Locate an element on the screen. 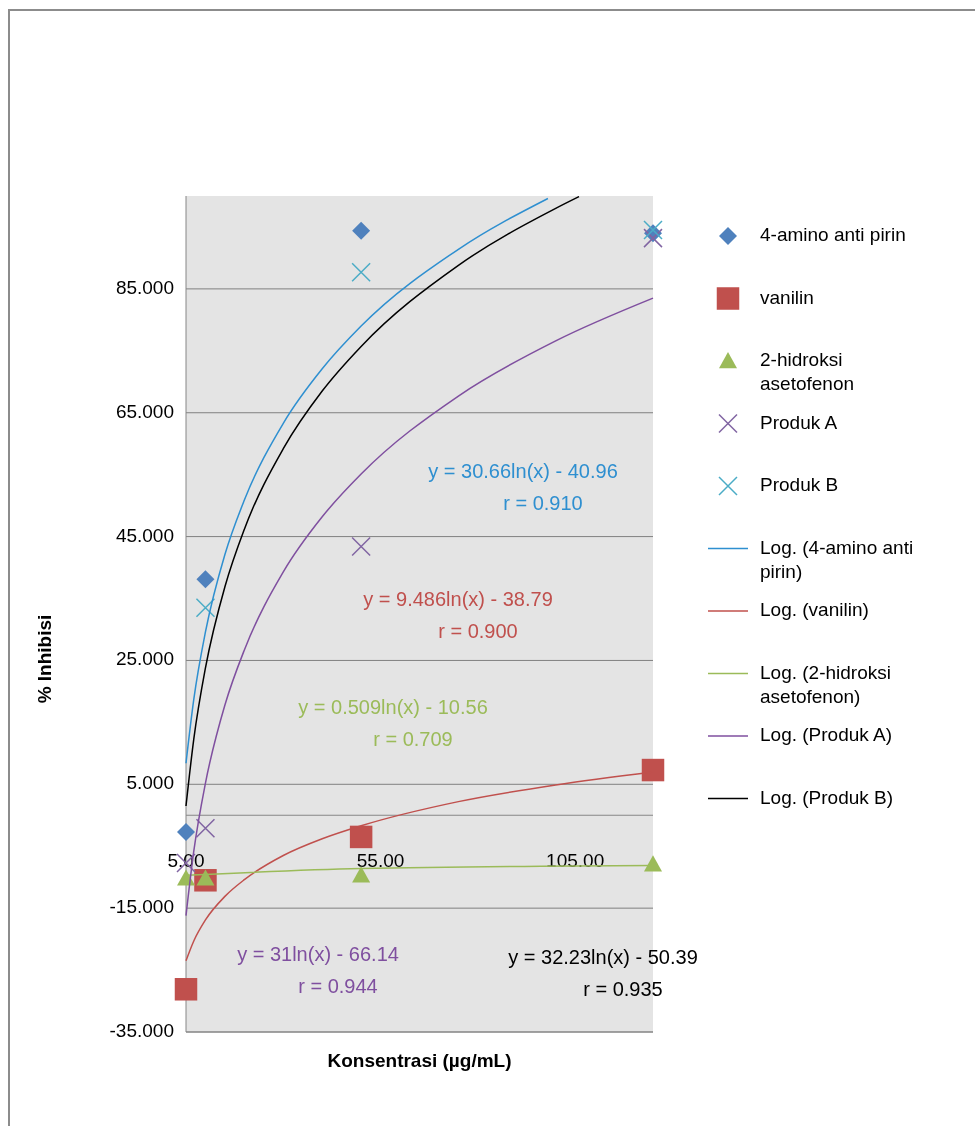  legend-label: Log. (vanilin) is located at coordinates (814, 610).